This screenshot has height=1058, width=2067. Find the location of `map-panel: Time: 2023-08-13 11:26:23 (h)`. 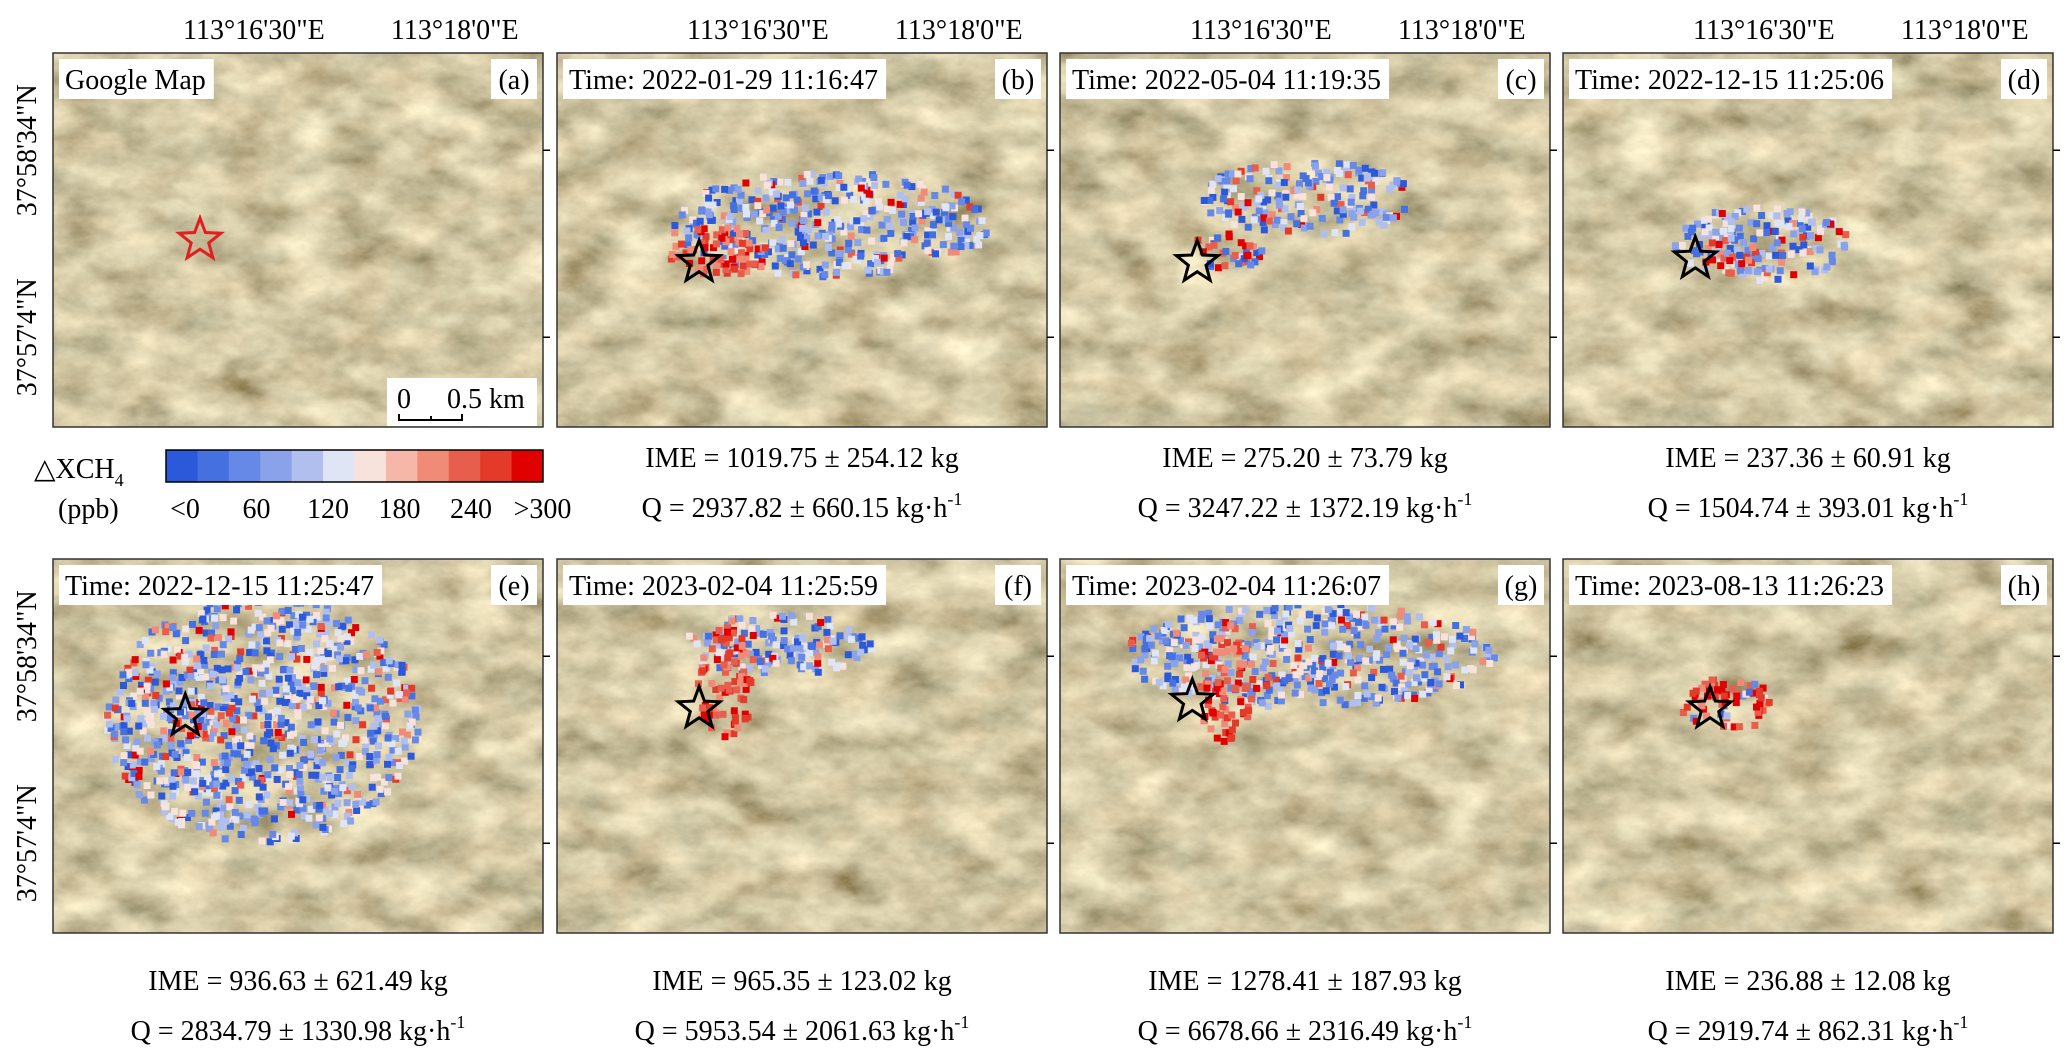

map-panel: Time: 2023-08-13 11:26:23 (h) is located at coordinates (1811, 746).